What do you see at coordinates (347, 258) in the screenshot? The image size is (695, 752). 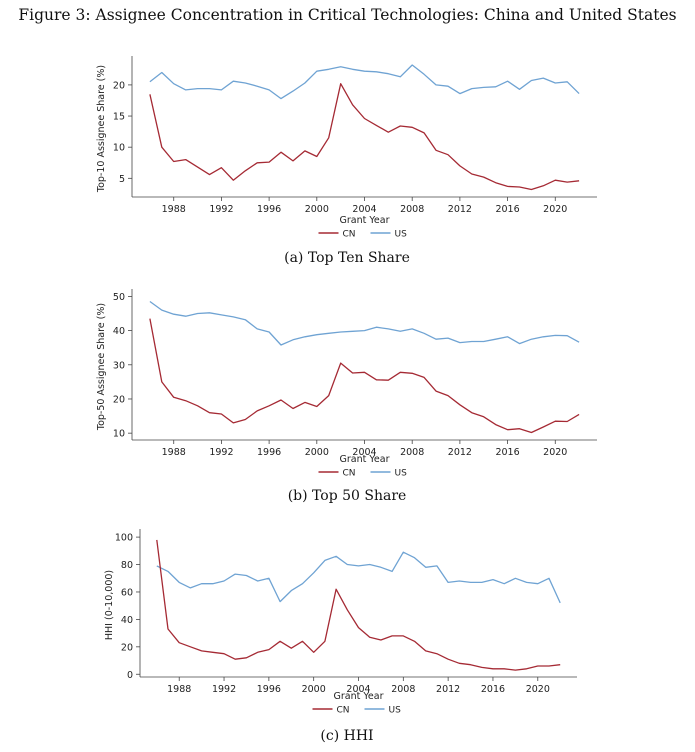 I see `panel-caption: (a) Top Ten Share` at bounding box center [347, 258].